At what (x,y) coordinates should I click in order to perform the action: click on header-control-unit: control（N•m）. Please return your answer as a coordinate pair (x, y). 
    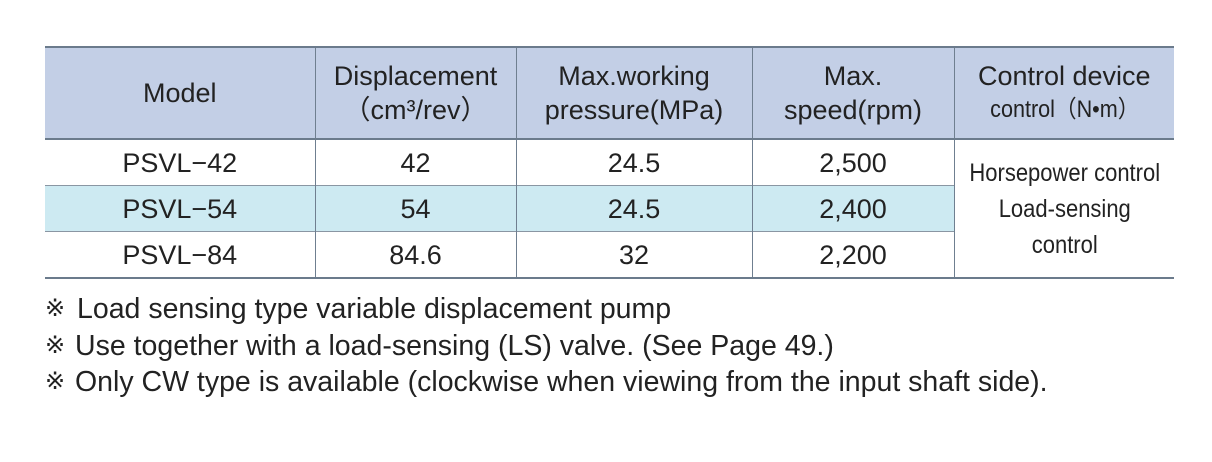
    Looking at the image, I should click on (1064, 109).